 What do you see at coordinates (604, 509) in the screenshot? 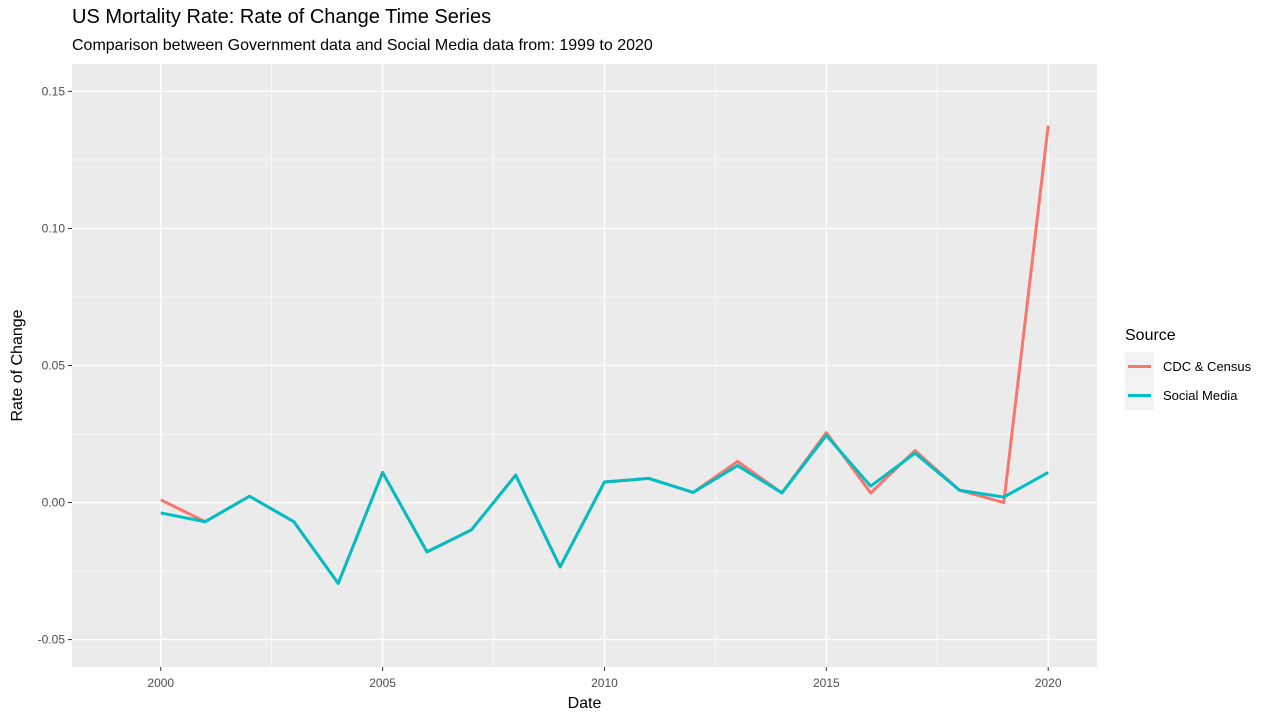
I see `series-line` at bounding box center [604, 509].